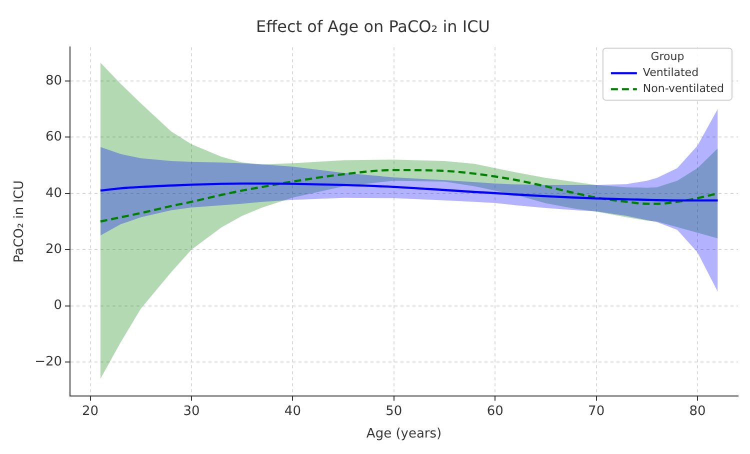 Image resolution: width=750 pixels, height=454 pixels. Describe the element at coordinates (495, 411) in the screenshot. I see `x-tick-label: 60` at that location.